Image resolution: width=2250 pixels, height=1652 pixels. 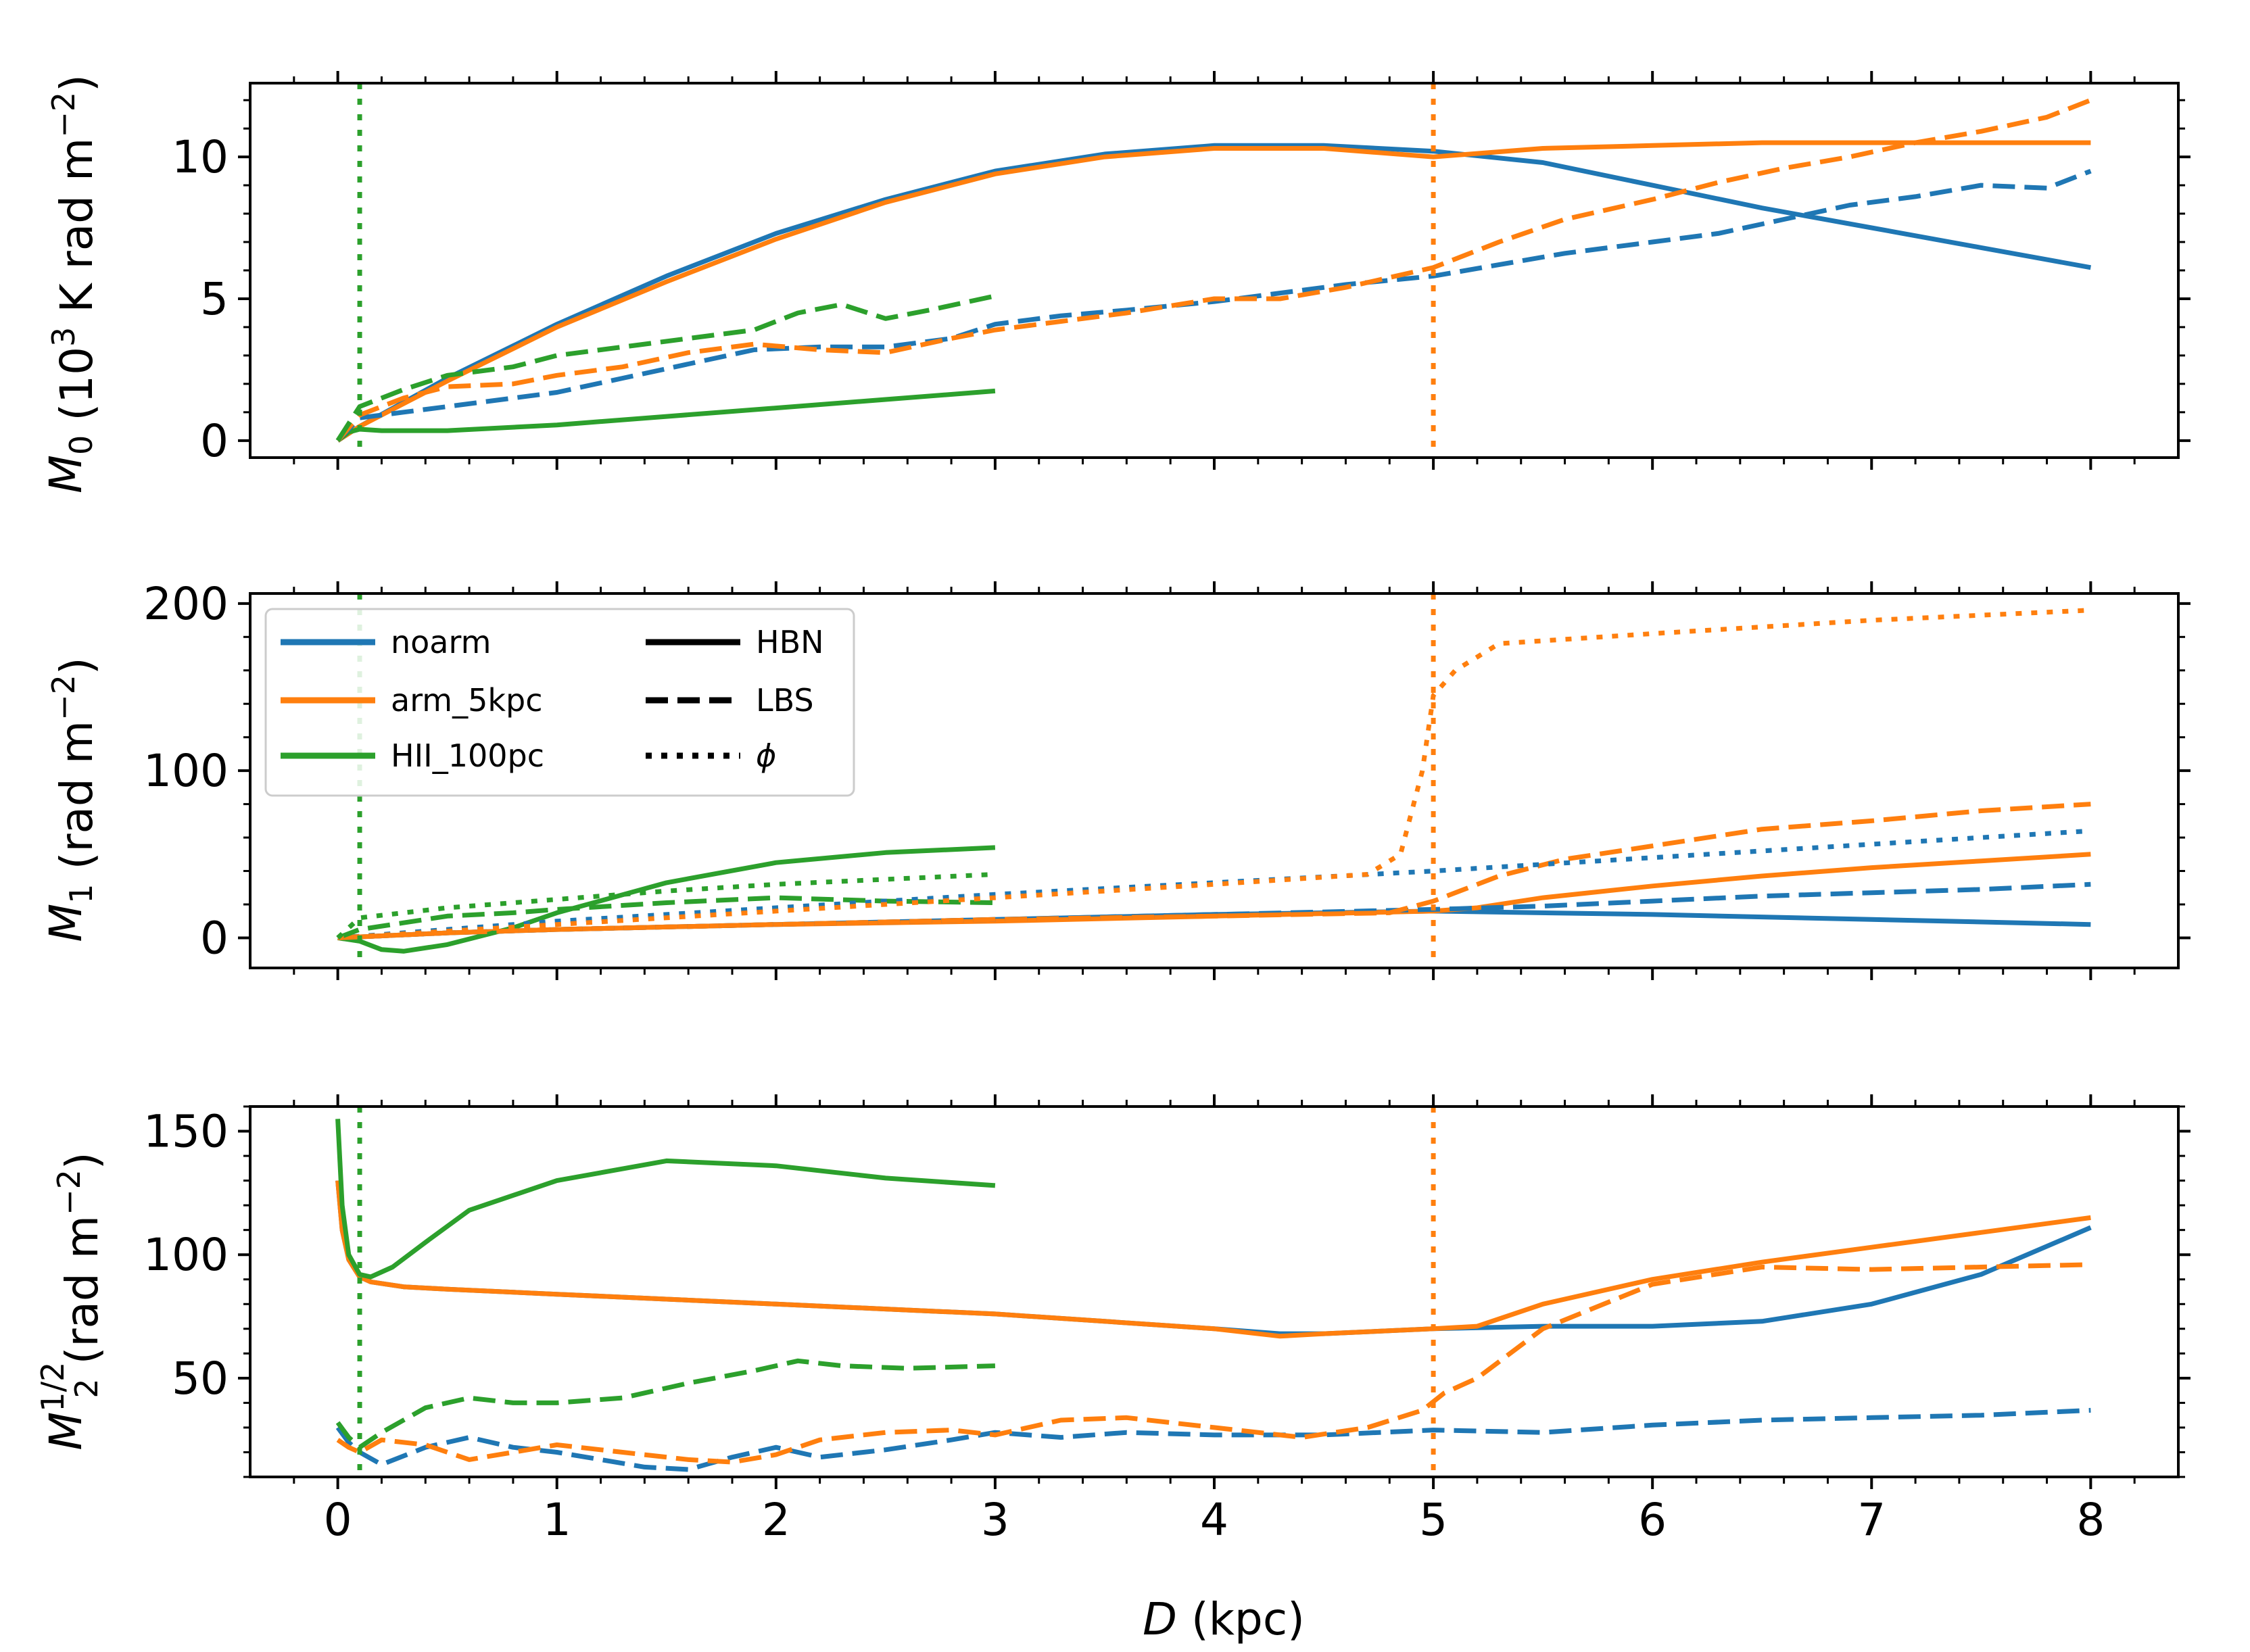 I want to click on x-tick-label: 4, so click(x=1214, y=1520).